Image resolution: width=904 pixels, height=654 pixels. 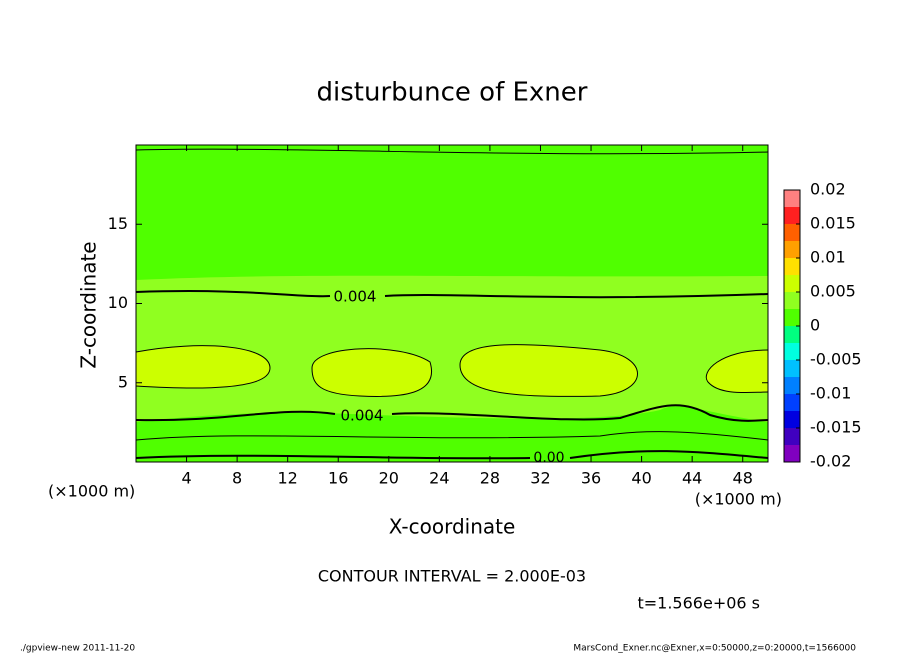 I want to click on x-tick-label: 32, so click(x=540, y=478).